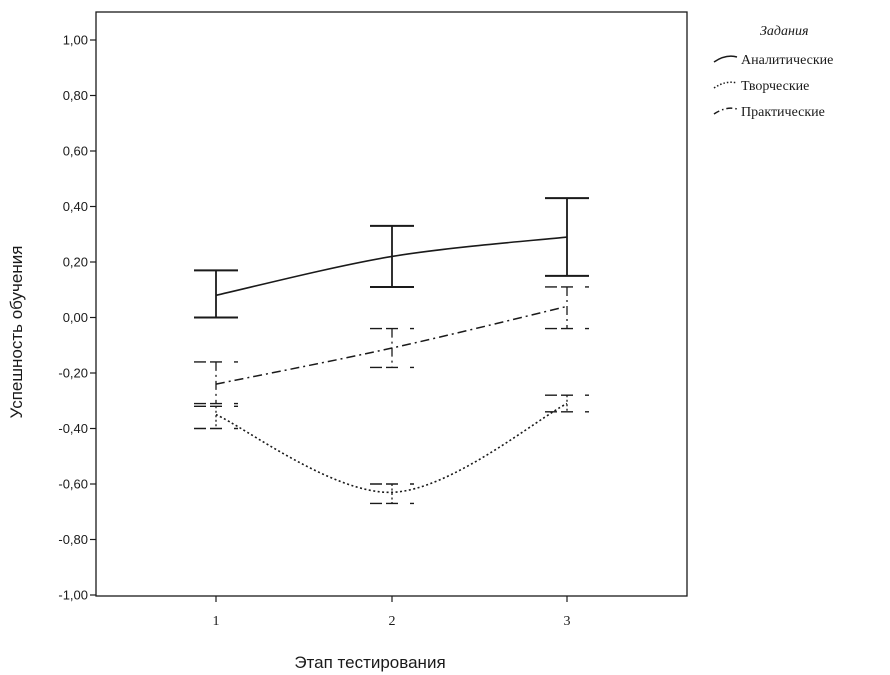  What do you see at coordinates (75, 151) in the screenshot?
I see `y-tick-label: 0,60` at bounding box center [75, 151].